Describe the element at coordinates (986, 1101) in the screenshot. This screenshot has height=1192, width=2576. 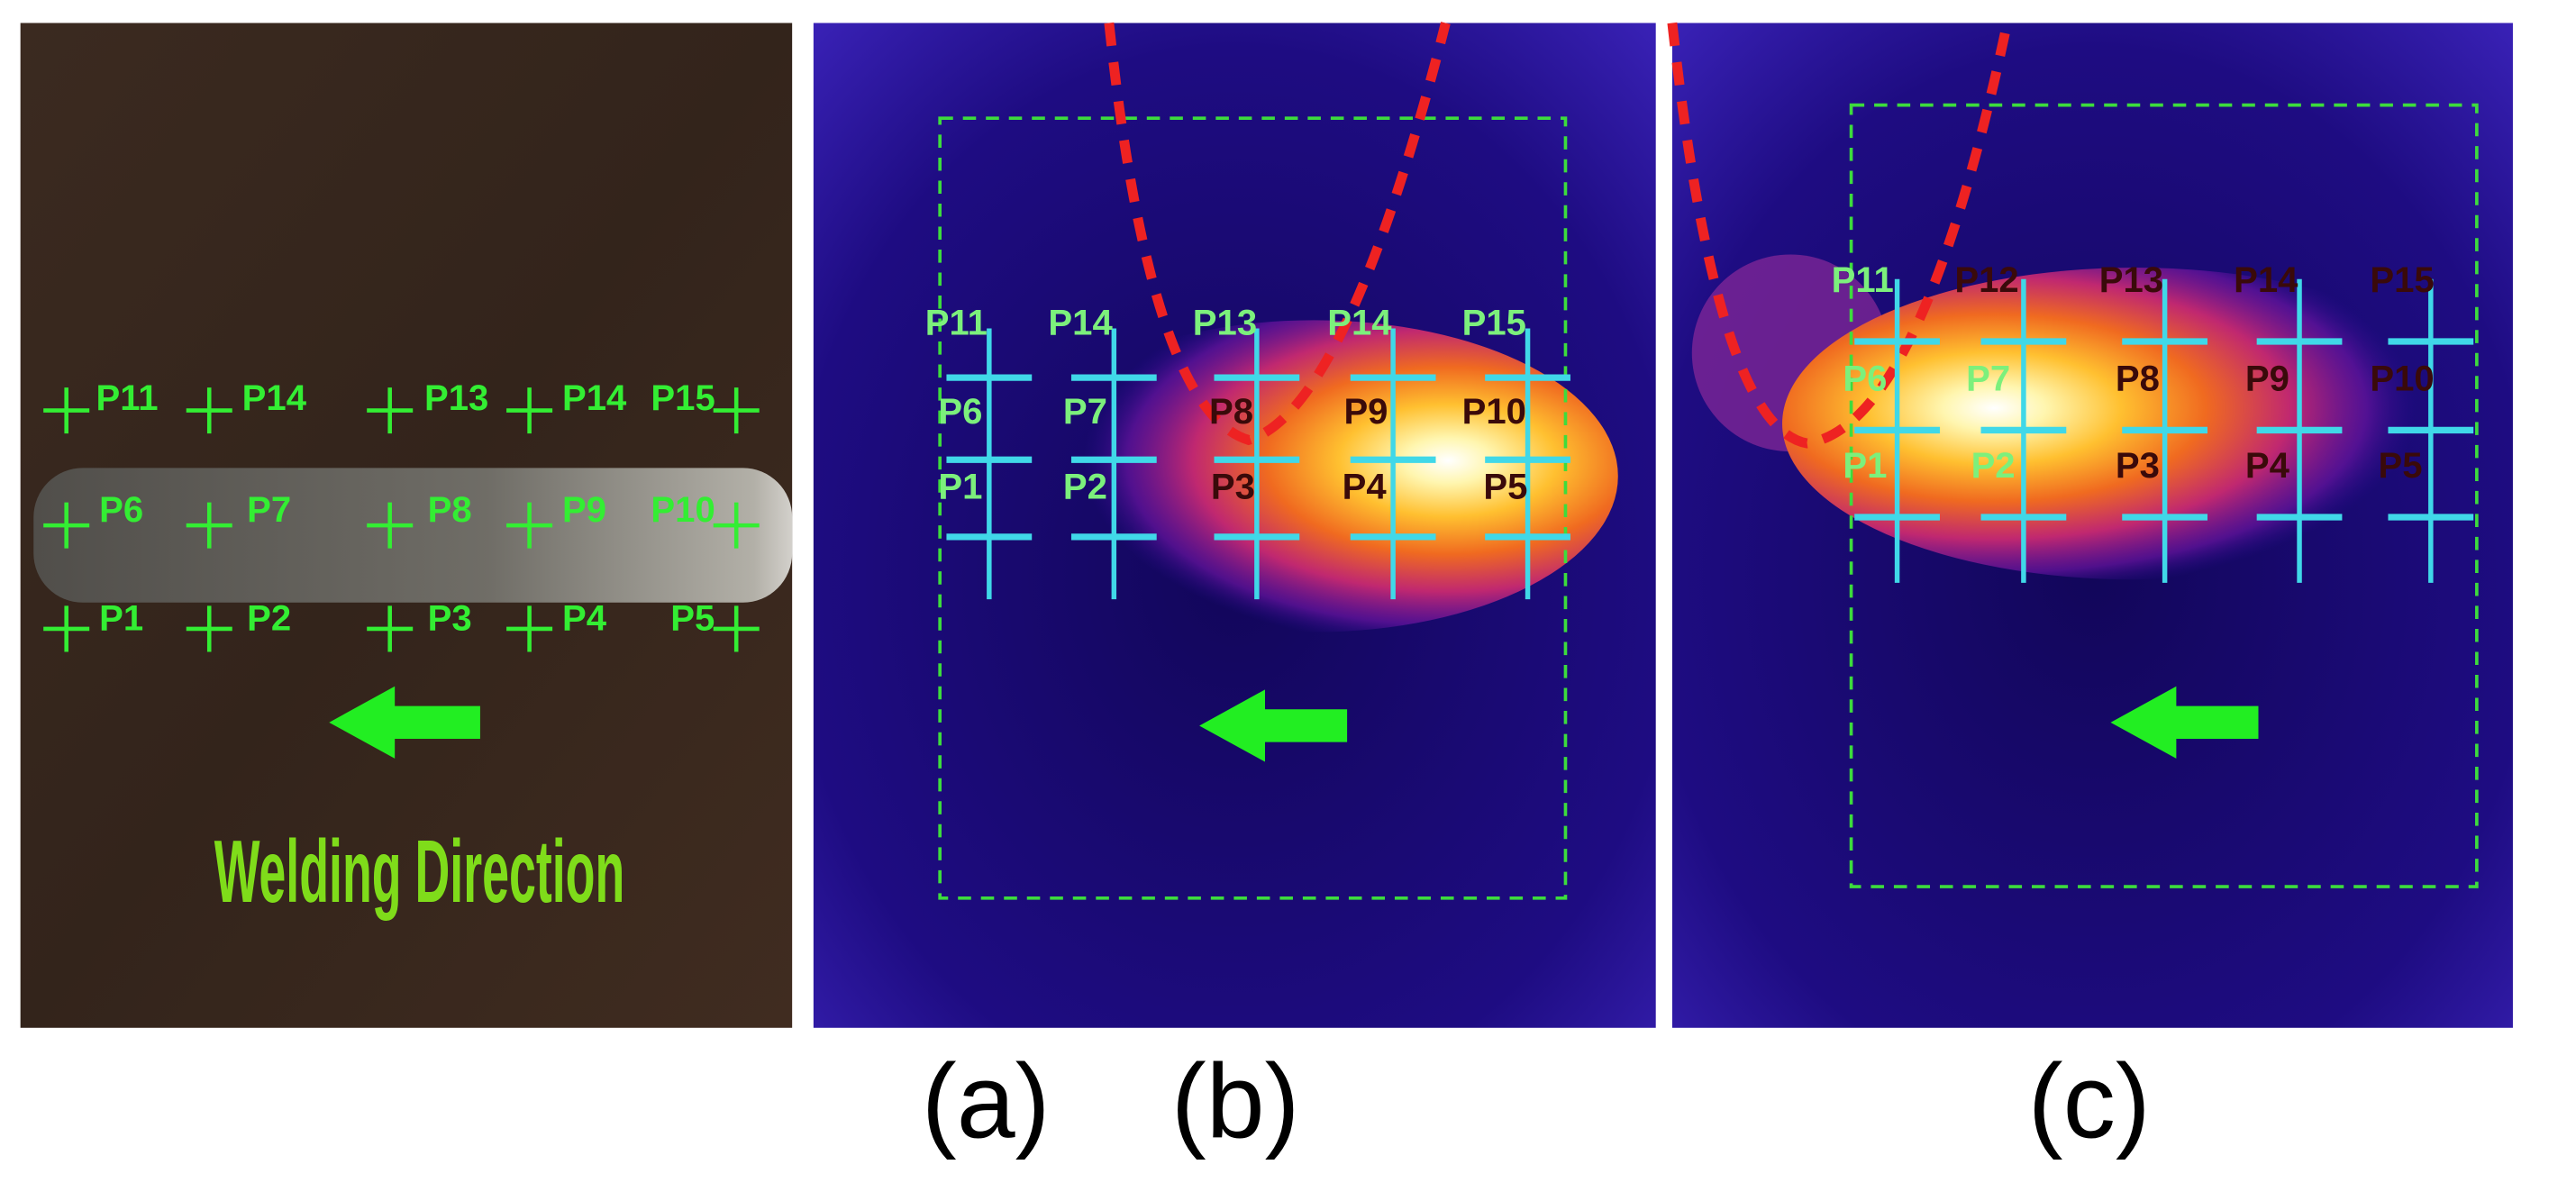
I see `panel-caption: (a)` at that location.